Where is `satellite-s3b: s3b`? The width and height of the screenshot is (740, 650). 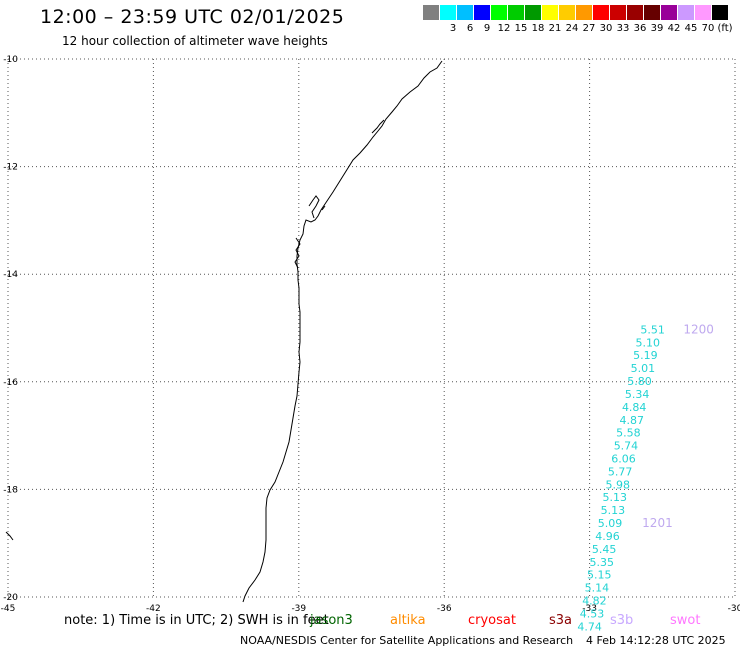 satellite-s3b: s3b is located at coordinates (622, 620).